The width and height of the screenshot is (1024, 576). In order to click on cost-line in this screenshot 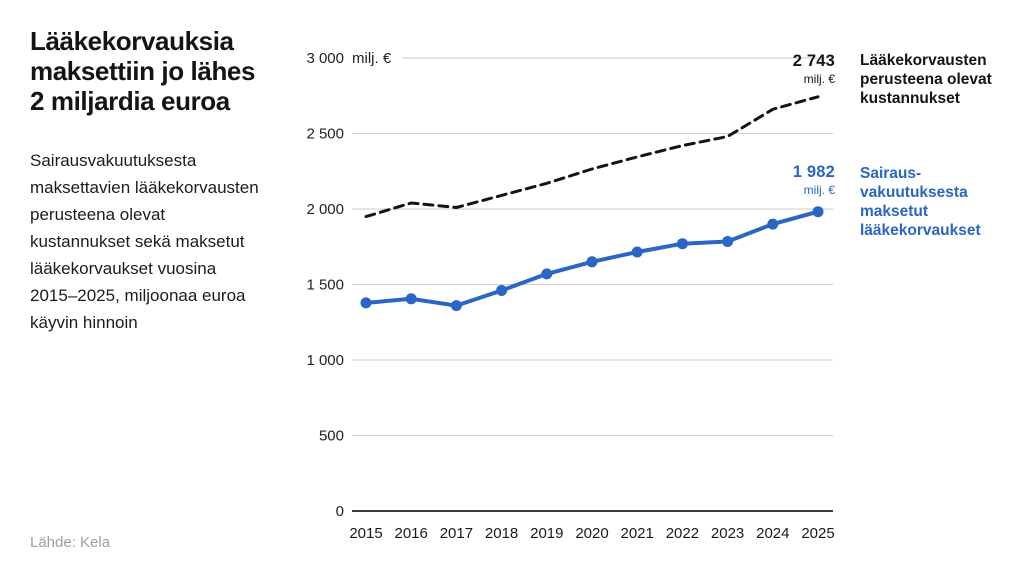, I will do `click(592, 157)`.